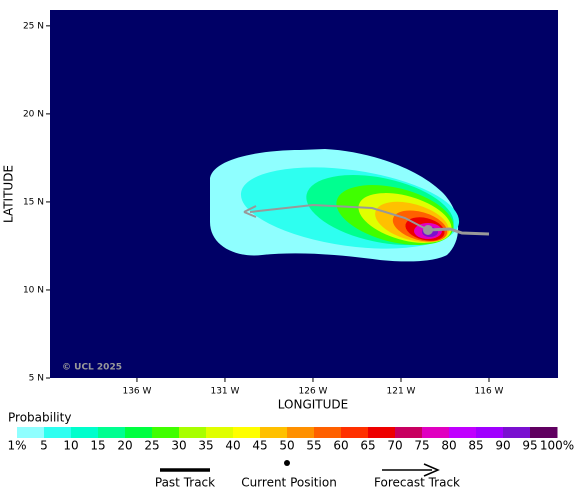 The image size is (580, 502). I want to click on y-axis-label: LATITUDE, so click(9, 194).